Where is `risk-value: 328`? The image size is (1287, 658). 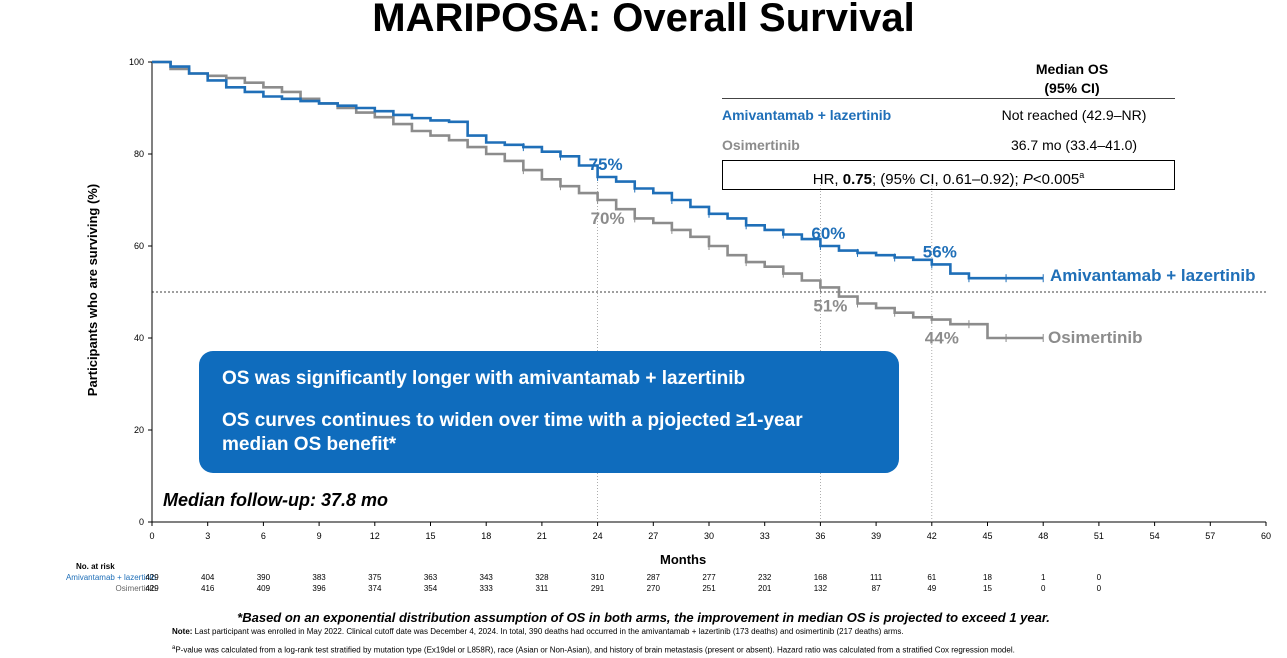 risk-value: 328 is located at coordinates (542, 577).